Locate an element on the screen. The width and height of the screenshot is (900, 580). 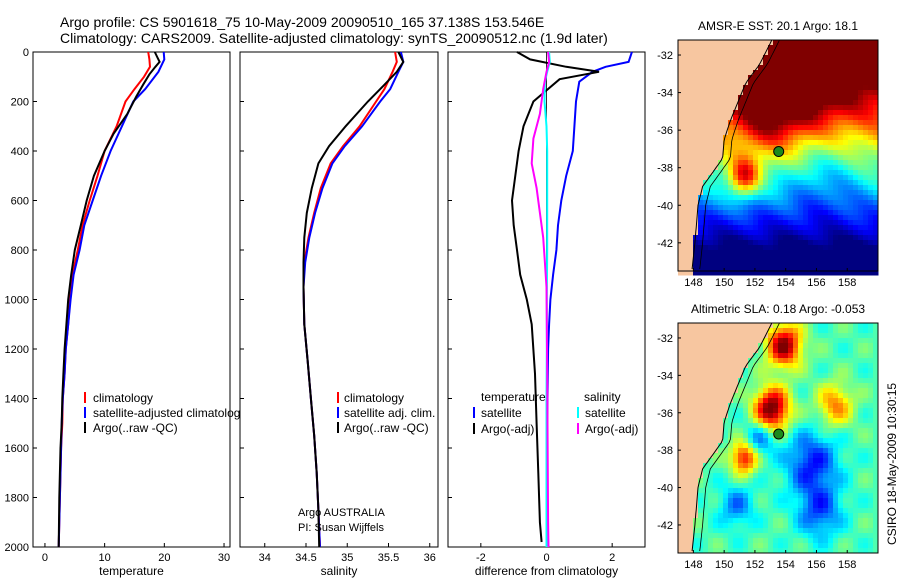
salinity-xtick-label: 35.5 is located at coordinates (388, 558).